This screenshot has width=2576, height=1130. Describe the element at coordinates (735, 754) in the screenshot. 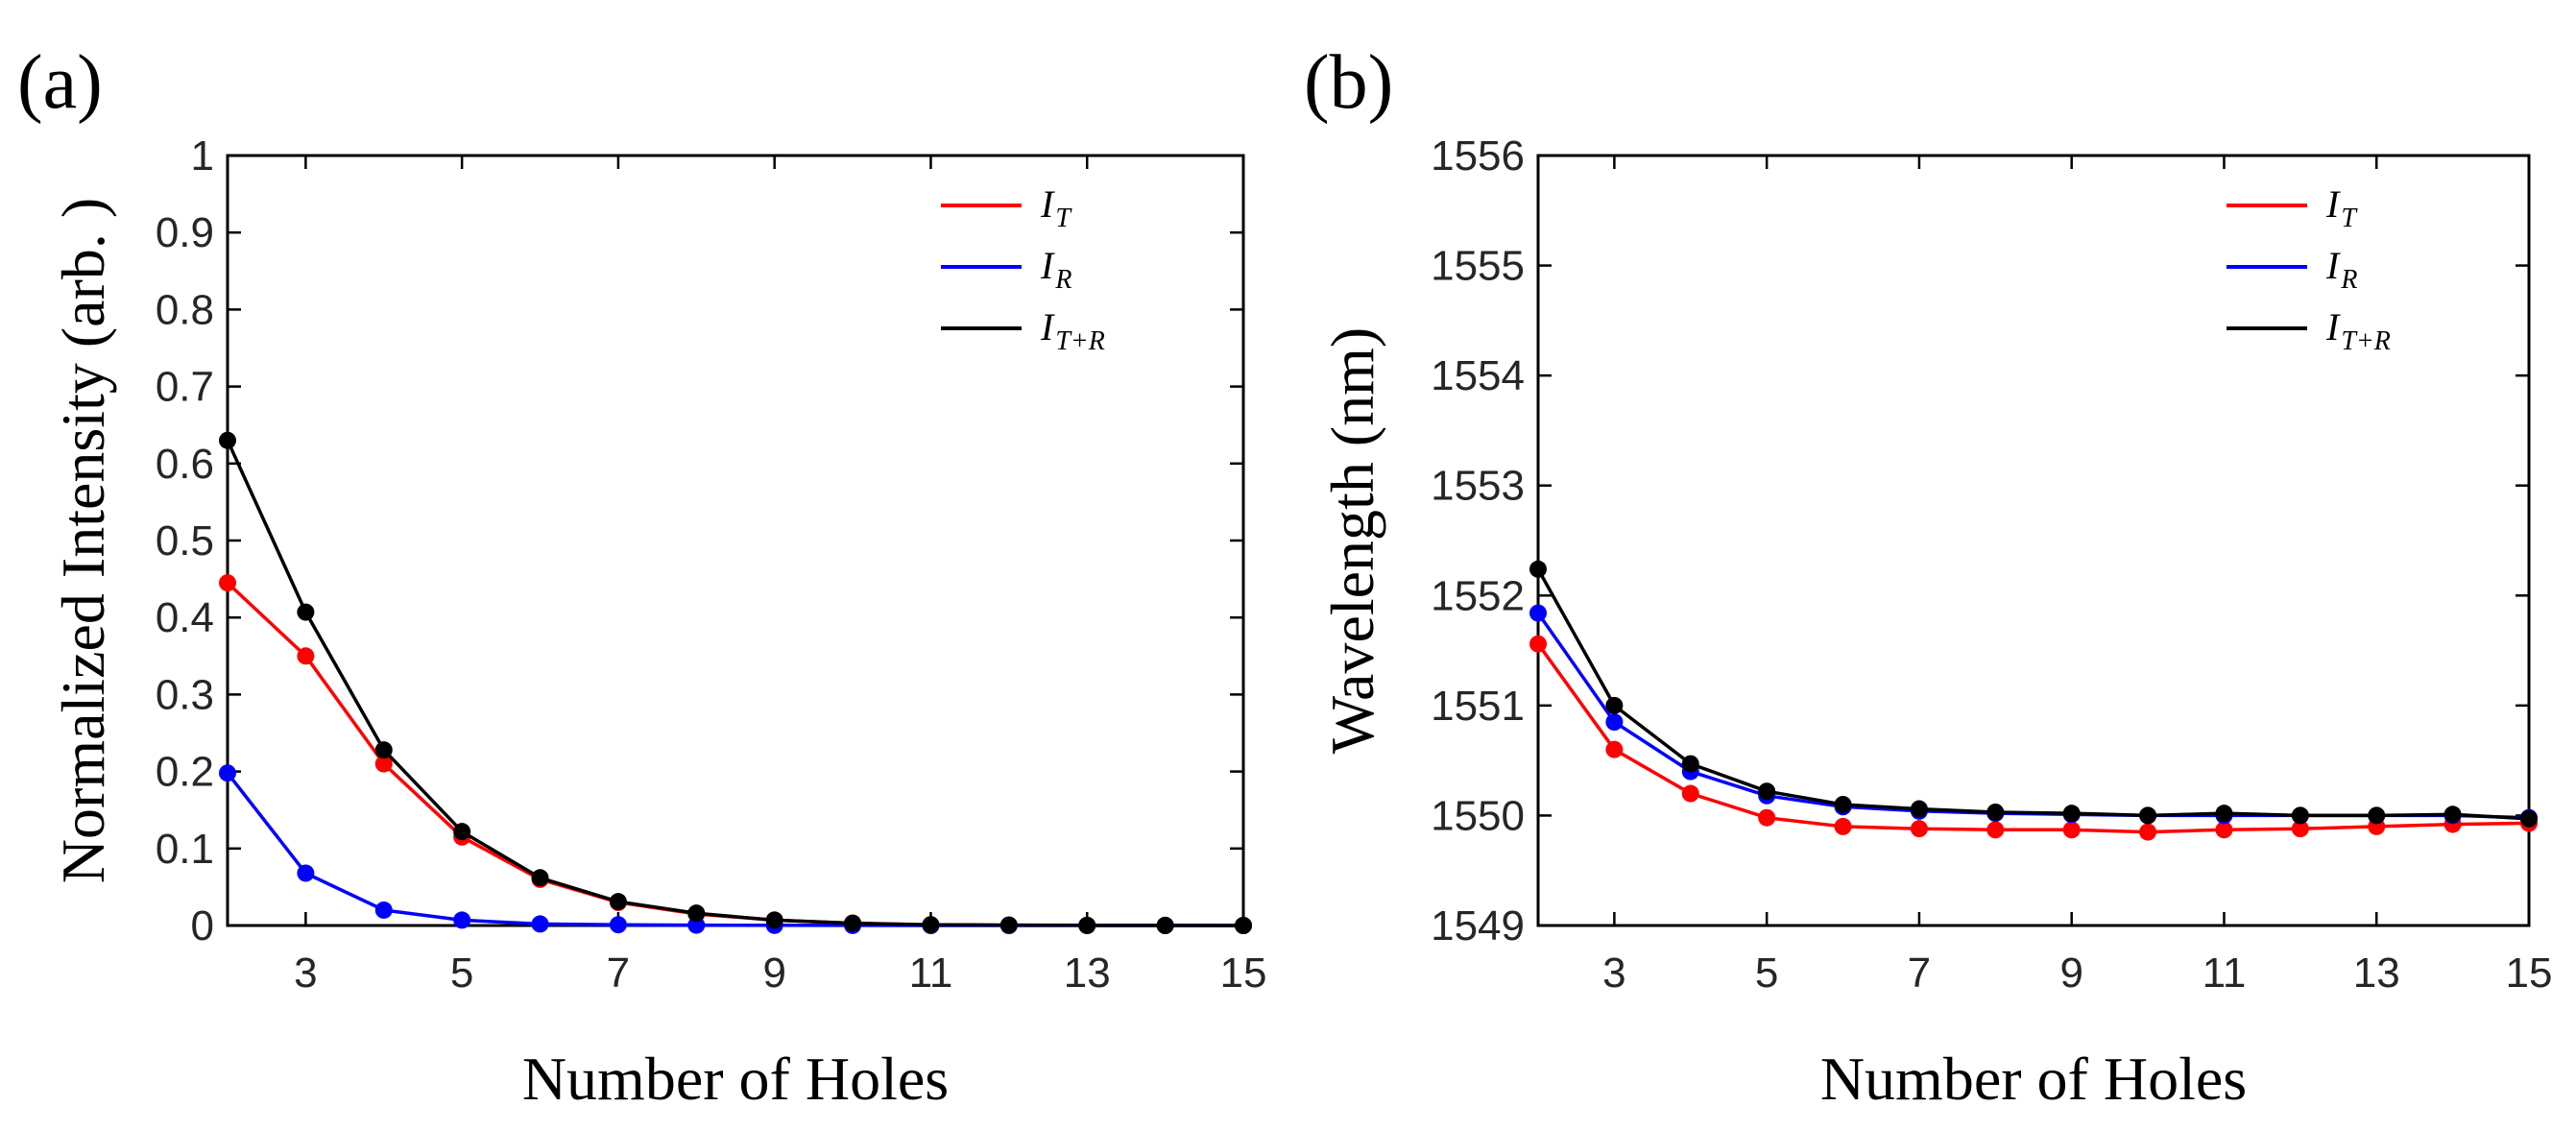

I see `chart1-series-T` at that location.